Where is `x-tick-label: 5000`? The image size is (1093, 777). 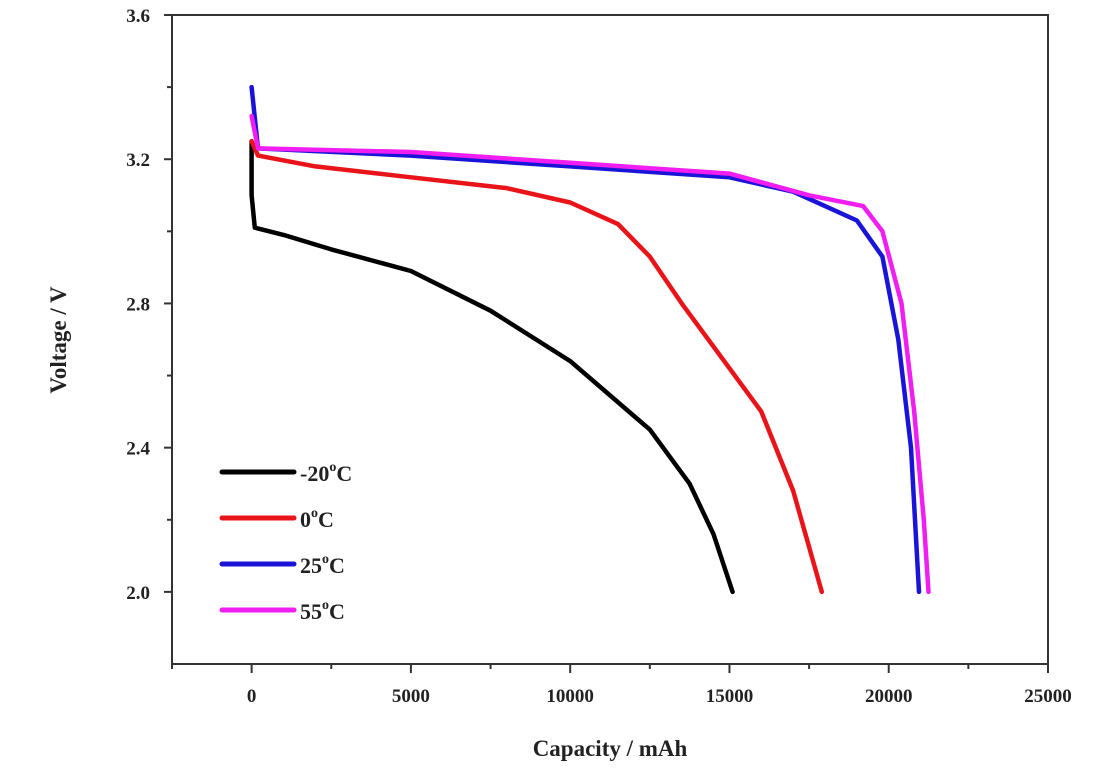 x-tick-label: 5000 is located at coordinates (411, 696).